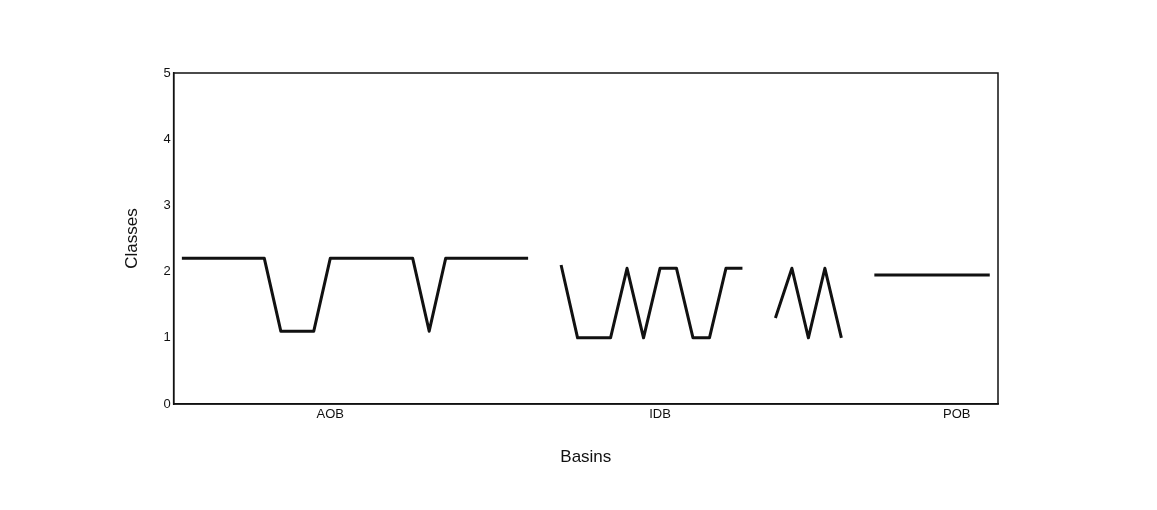 This screenshot has width=1157, height=510. I want to click on y-tick-label: 2, so click(167, 271).